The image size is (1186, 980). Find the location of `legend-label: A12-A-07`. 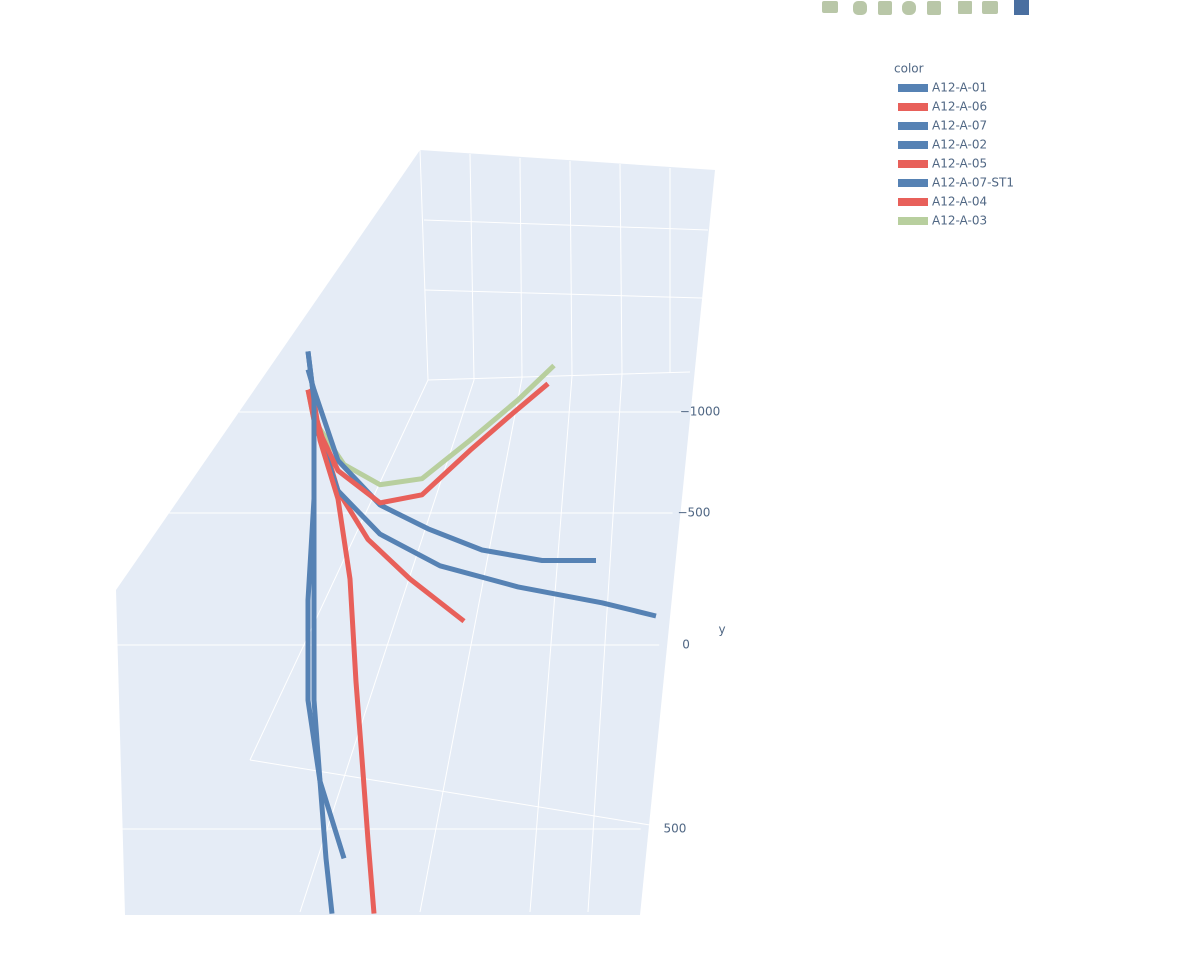

legend-label: A12-A-07 is located at coordinates (959, 126).